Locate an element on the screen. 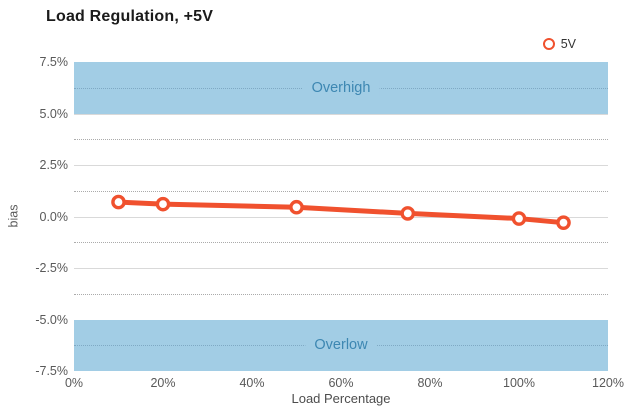 Image resolution: width=632 pixels, height=413 pixels. limit-band: Overhigh is located at coordinates (341, 88).